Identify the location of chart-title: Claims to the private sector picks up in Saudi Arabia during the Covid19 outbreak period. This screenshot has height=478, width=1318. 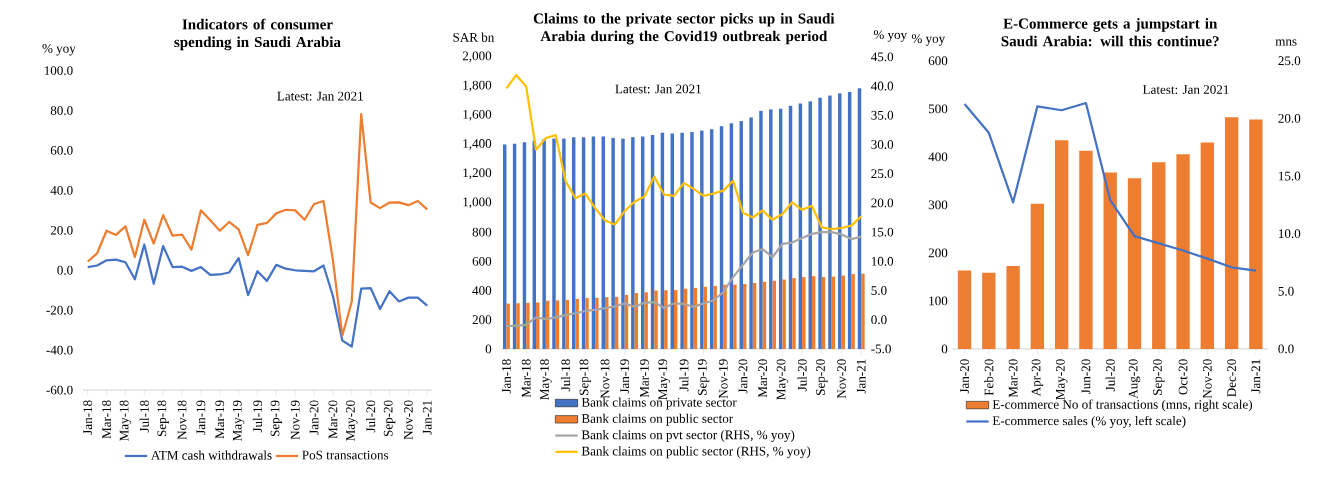
(684, 28).